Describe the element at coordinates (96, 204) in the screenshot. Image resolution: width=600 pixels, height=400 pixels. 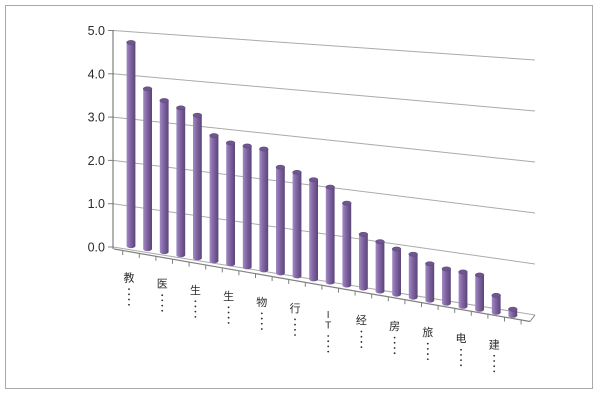
I see `y-tick-label: 1.0` at that location.